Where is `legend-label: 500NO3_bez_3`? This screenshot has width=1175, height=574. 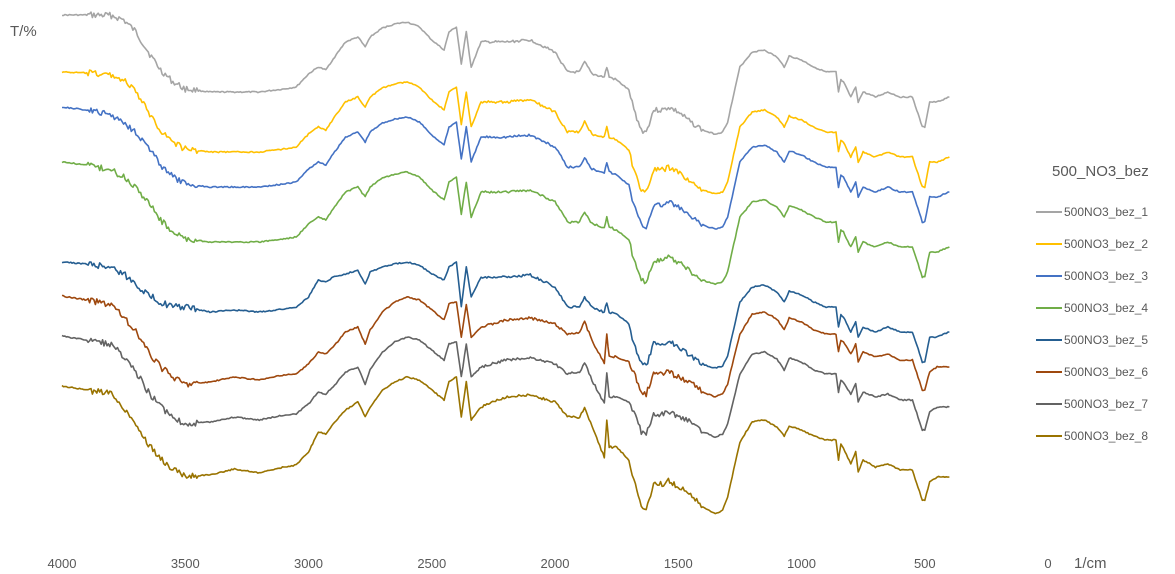
legend-label: 500NO3_bez_3 is located at coordinates (1106, 276).